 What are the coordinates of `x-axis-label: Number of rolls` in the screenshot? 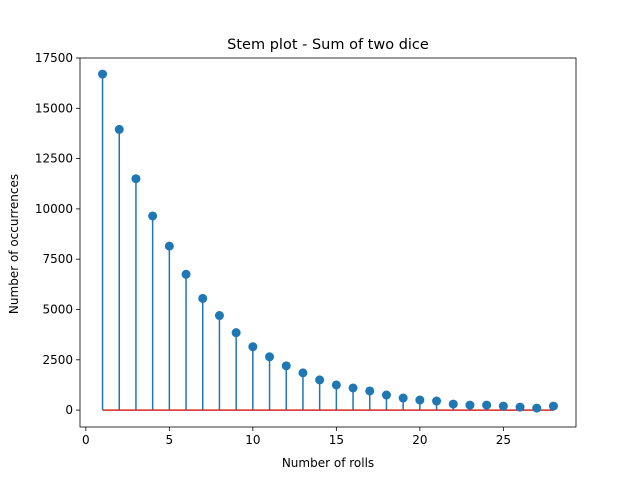 It's located at (328, 463).